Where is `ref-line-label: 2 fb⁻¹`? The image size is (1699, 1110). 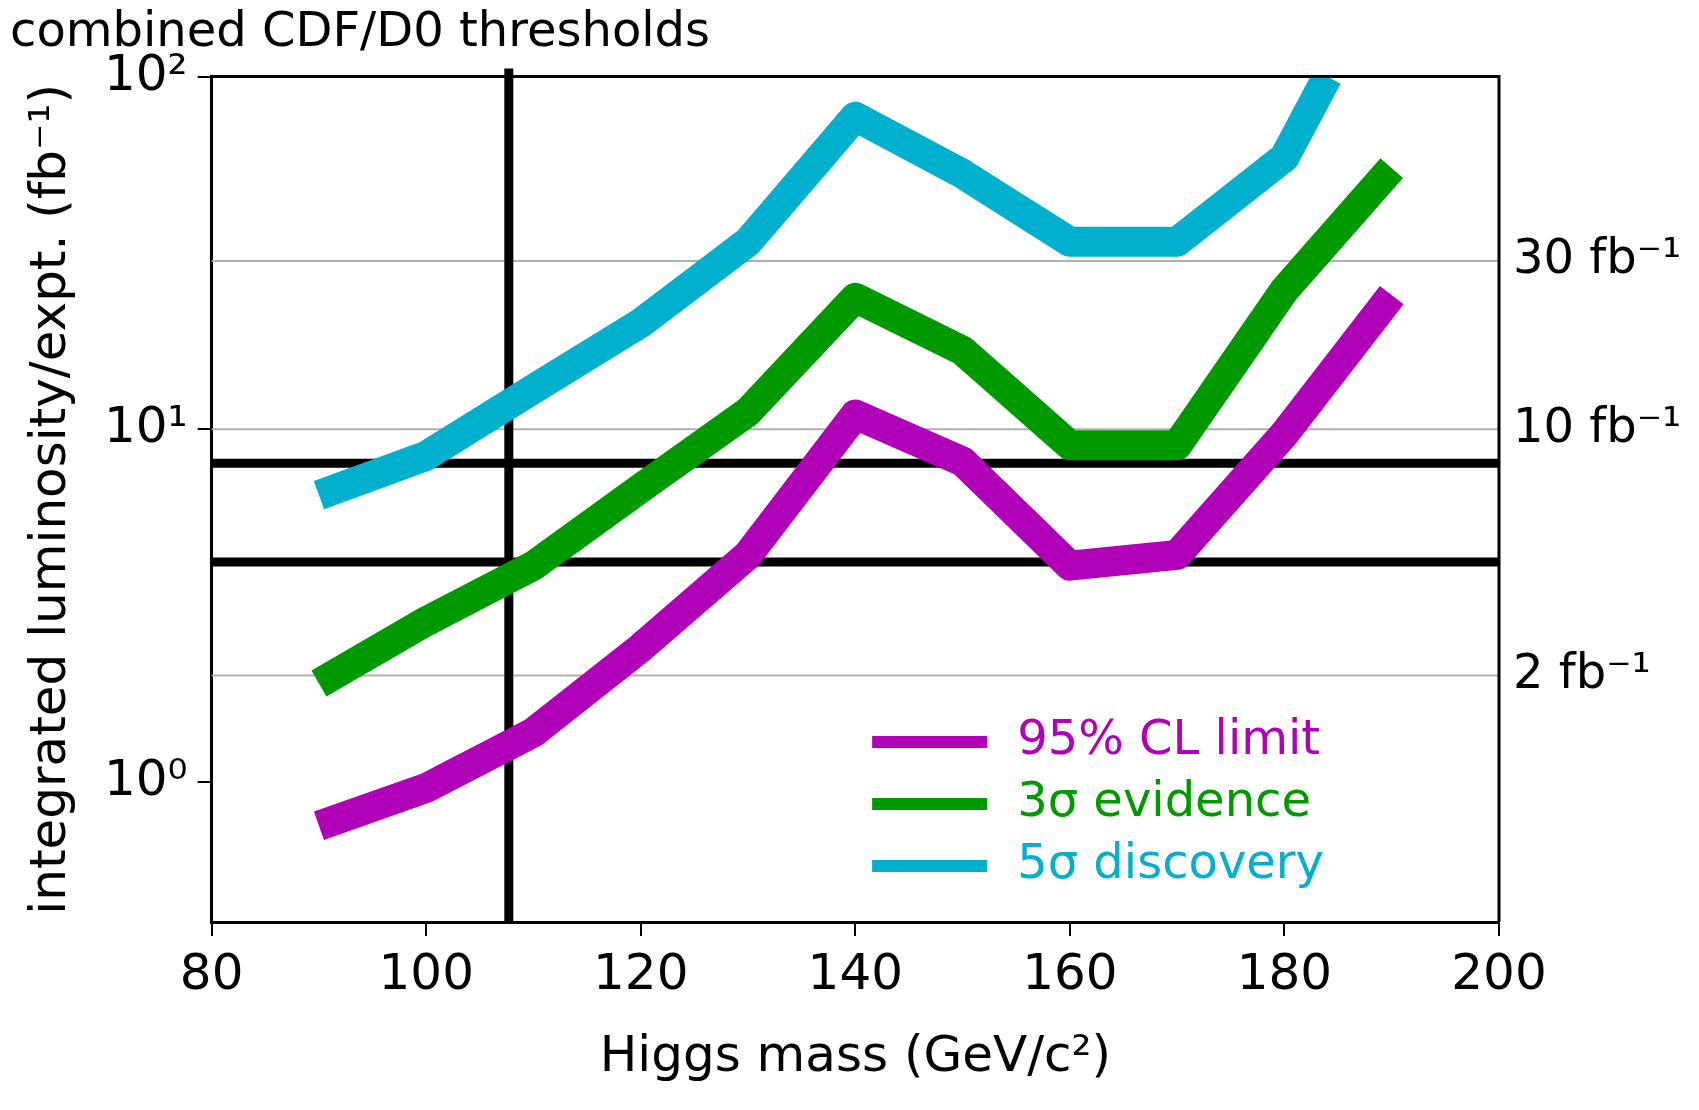
ref-line-label: 2 fb⁻¹ is located at coordinates (1582, 671).